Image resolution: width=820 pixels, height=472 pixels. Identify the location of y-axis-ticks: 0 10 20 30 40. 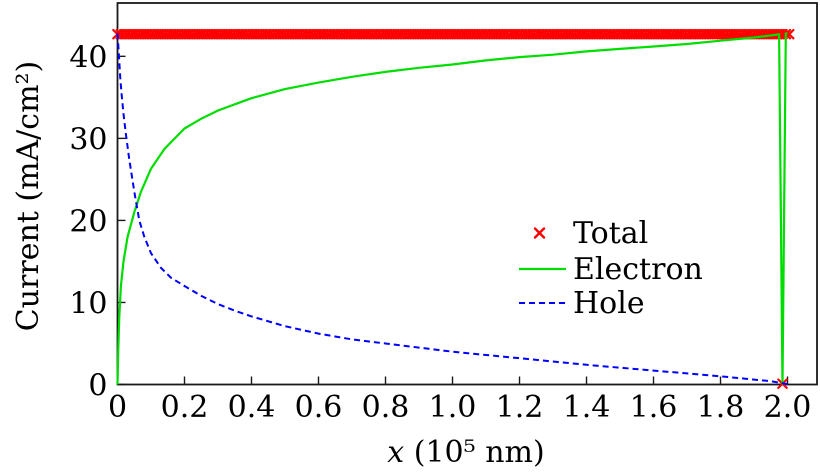
(97, 222).